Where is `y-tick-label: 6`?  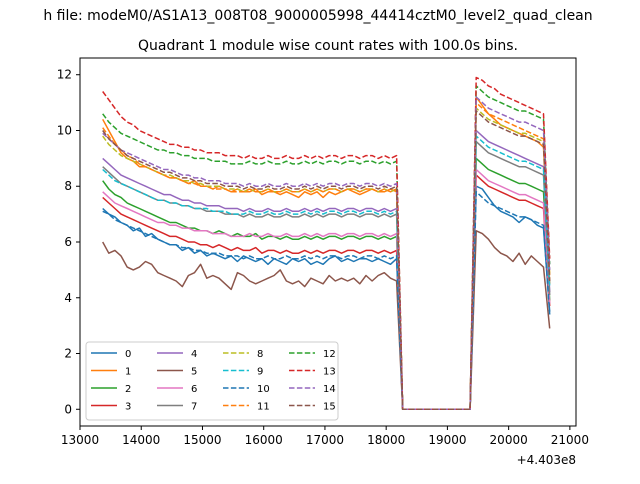
y-tick-label: 6 is located at coordinates (68, 242).